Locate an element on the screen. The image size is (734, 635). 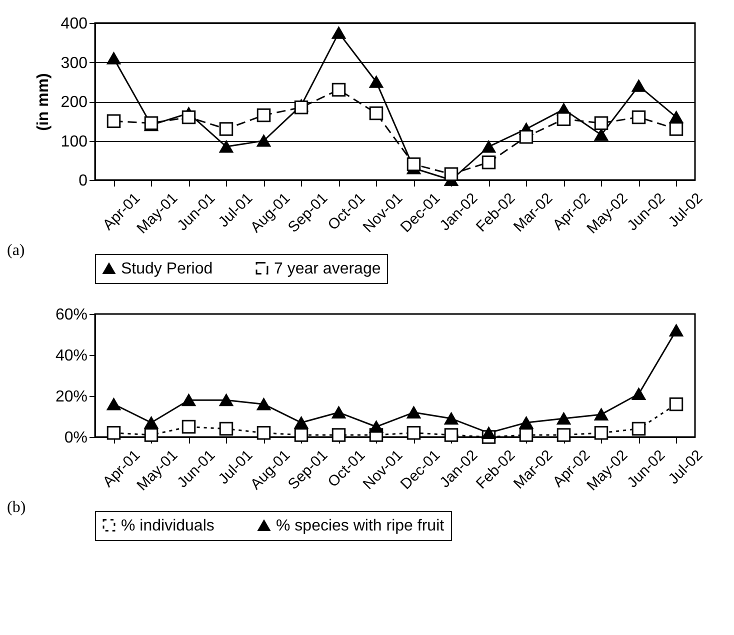
y-axis-title: (in mm) is located at coordinates (43, 102).